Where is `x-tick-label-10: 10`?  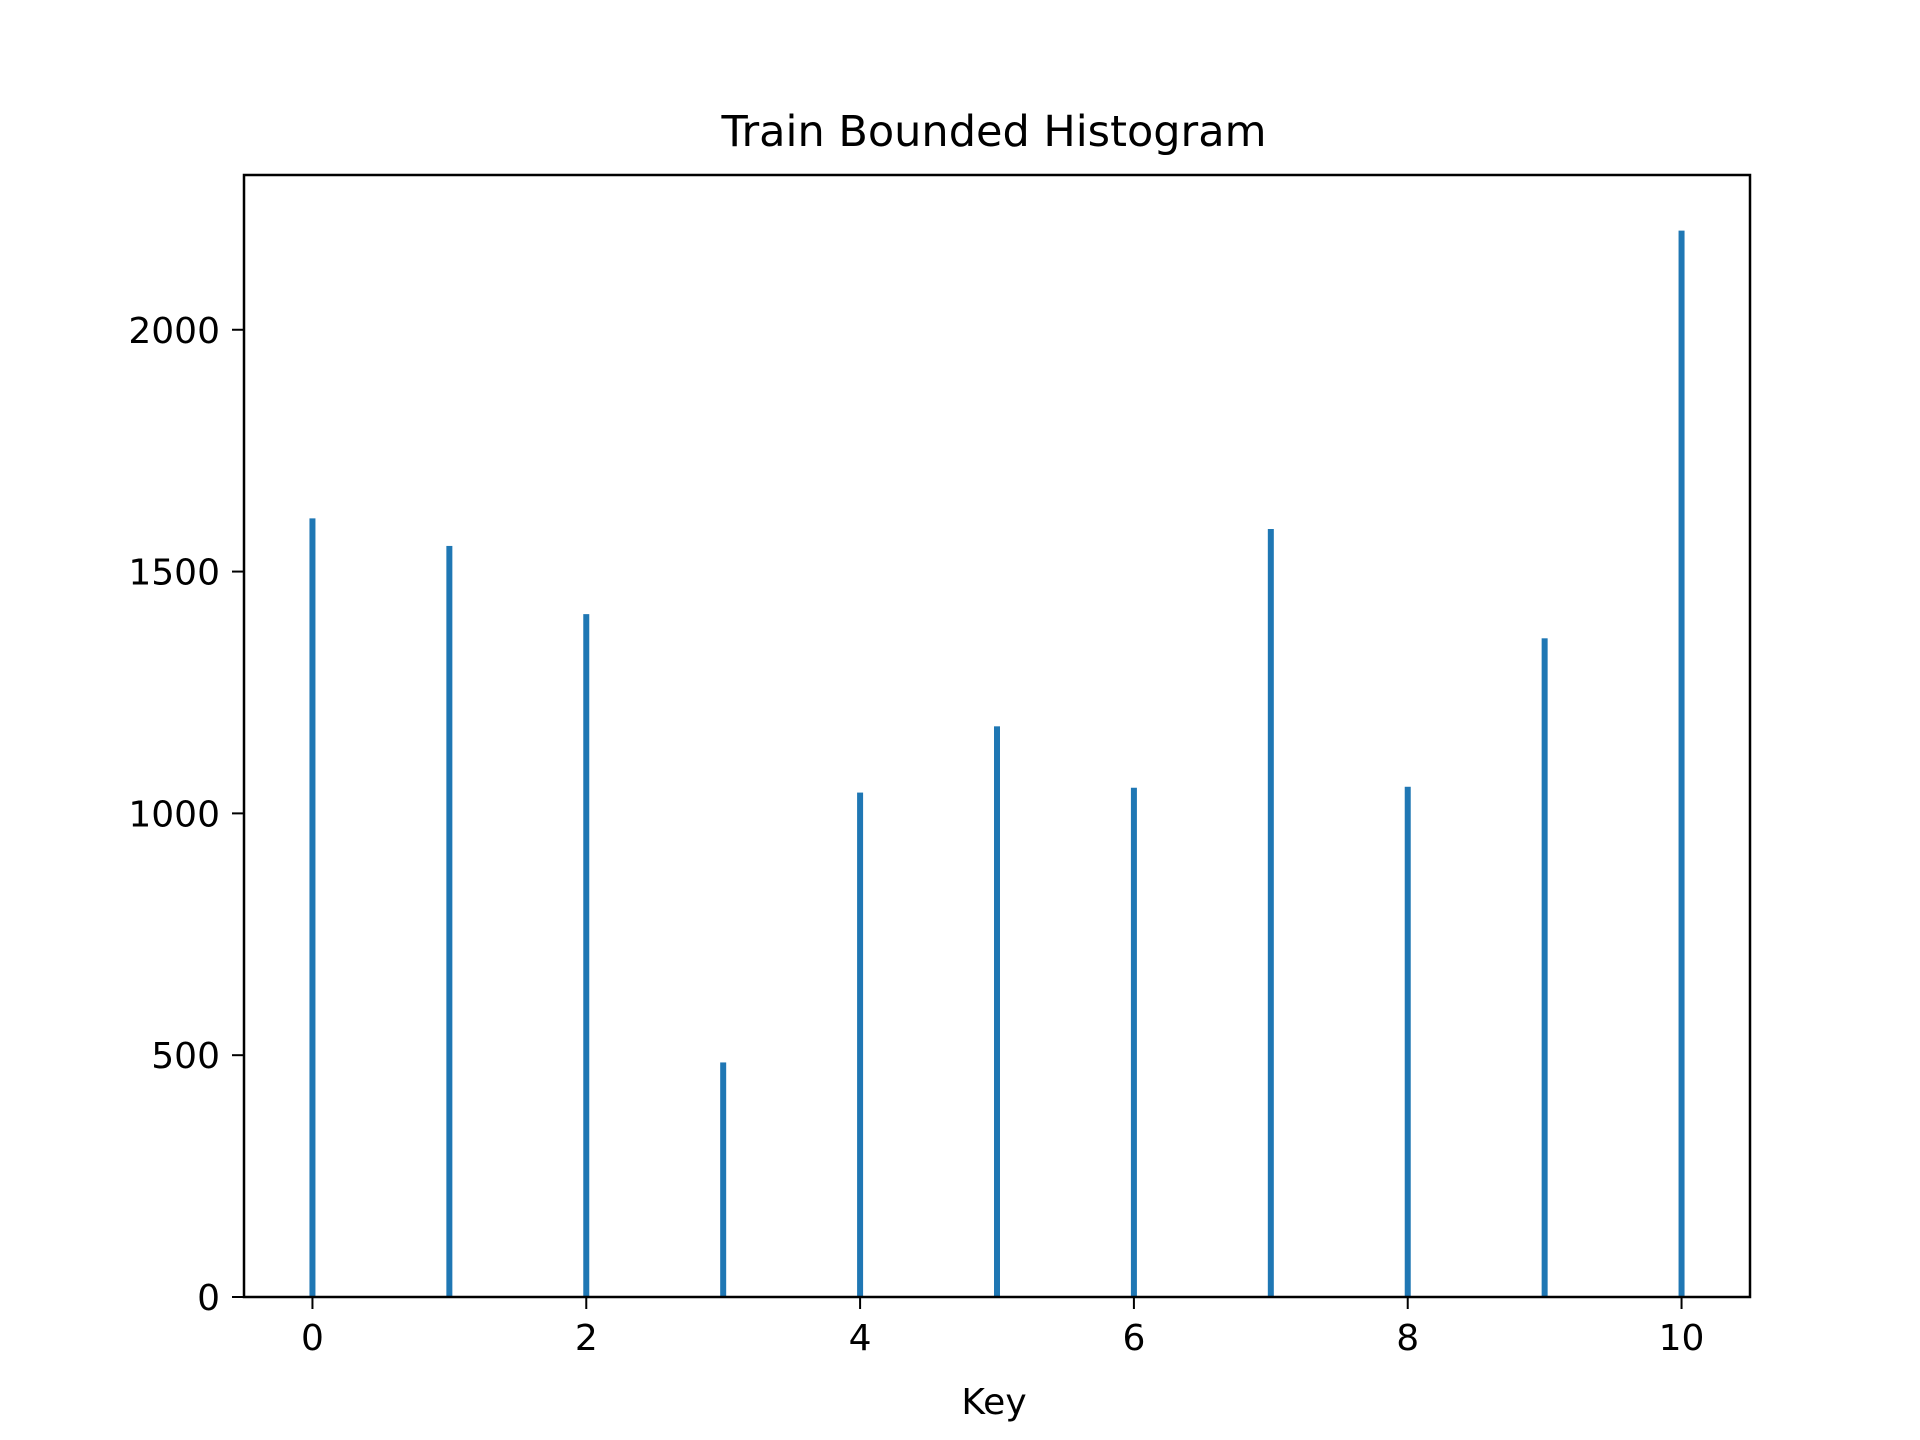
x-tick-label-10: 10 is located at coordinates (1682, 1338).